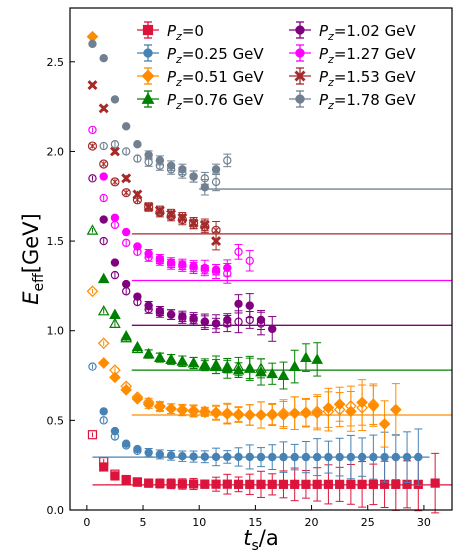  What do you see at coordinates (255, 522) in the screenshot?
I see `x-tick-label: 15` at bounding box center [255, 522].